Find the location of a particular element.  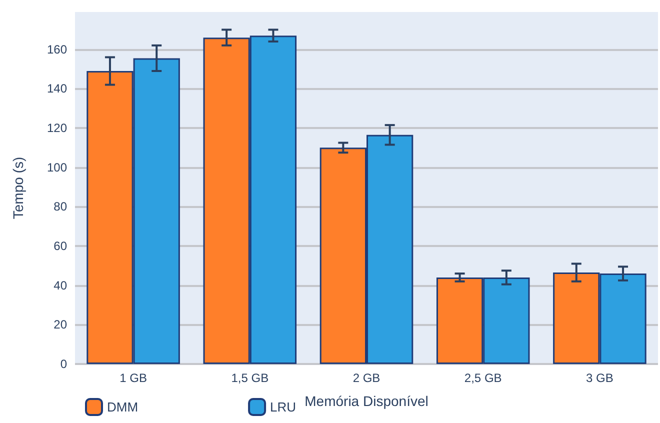

x-axis-title: Memória Disponível is located at coordinates (366, 401).